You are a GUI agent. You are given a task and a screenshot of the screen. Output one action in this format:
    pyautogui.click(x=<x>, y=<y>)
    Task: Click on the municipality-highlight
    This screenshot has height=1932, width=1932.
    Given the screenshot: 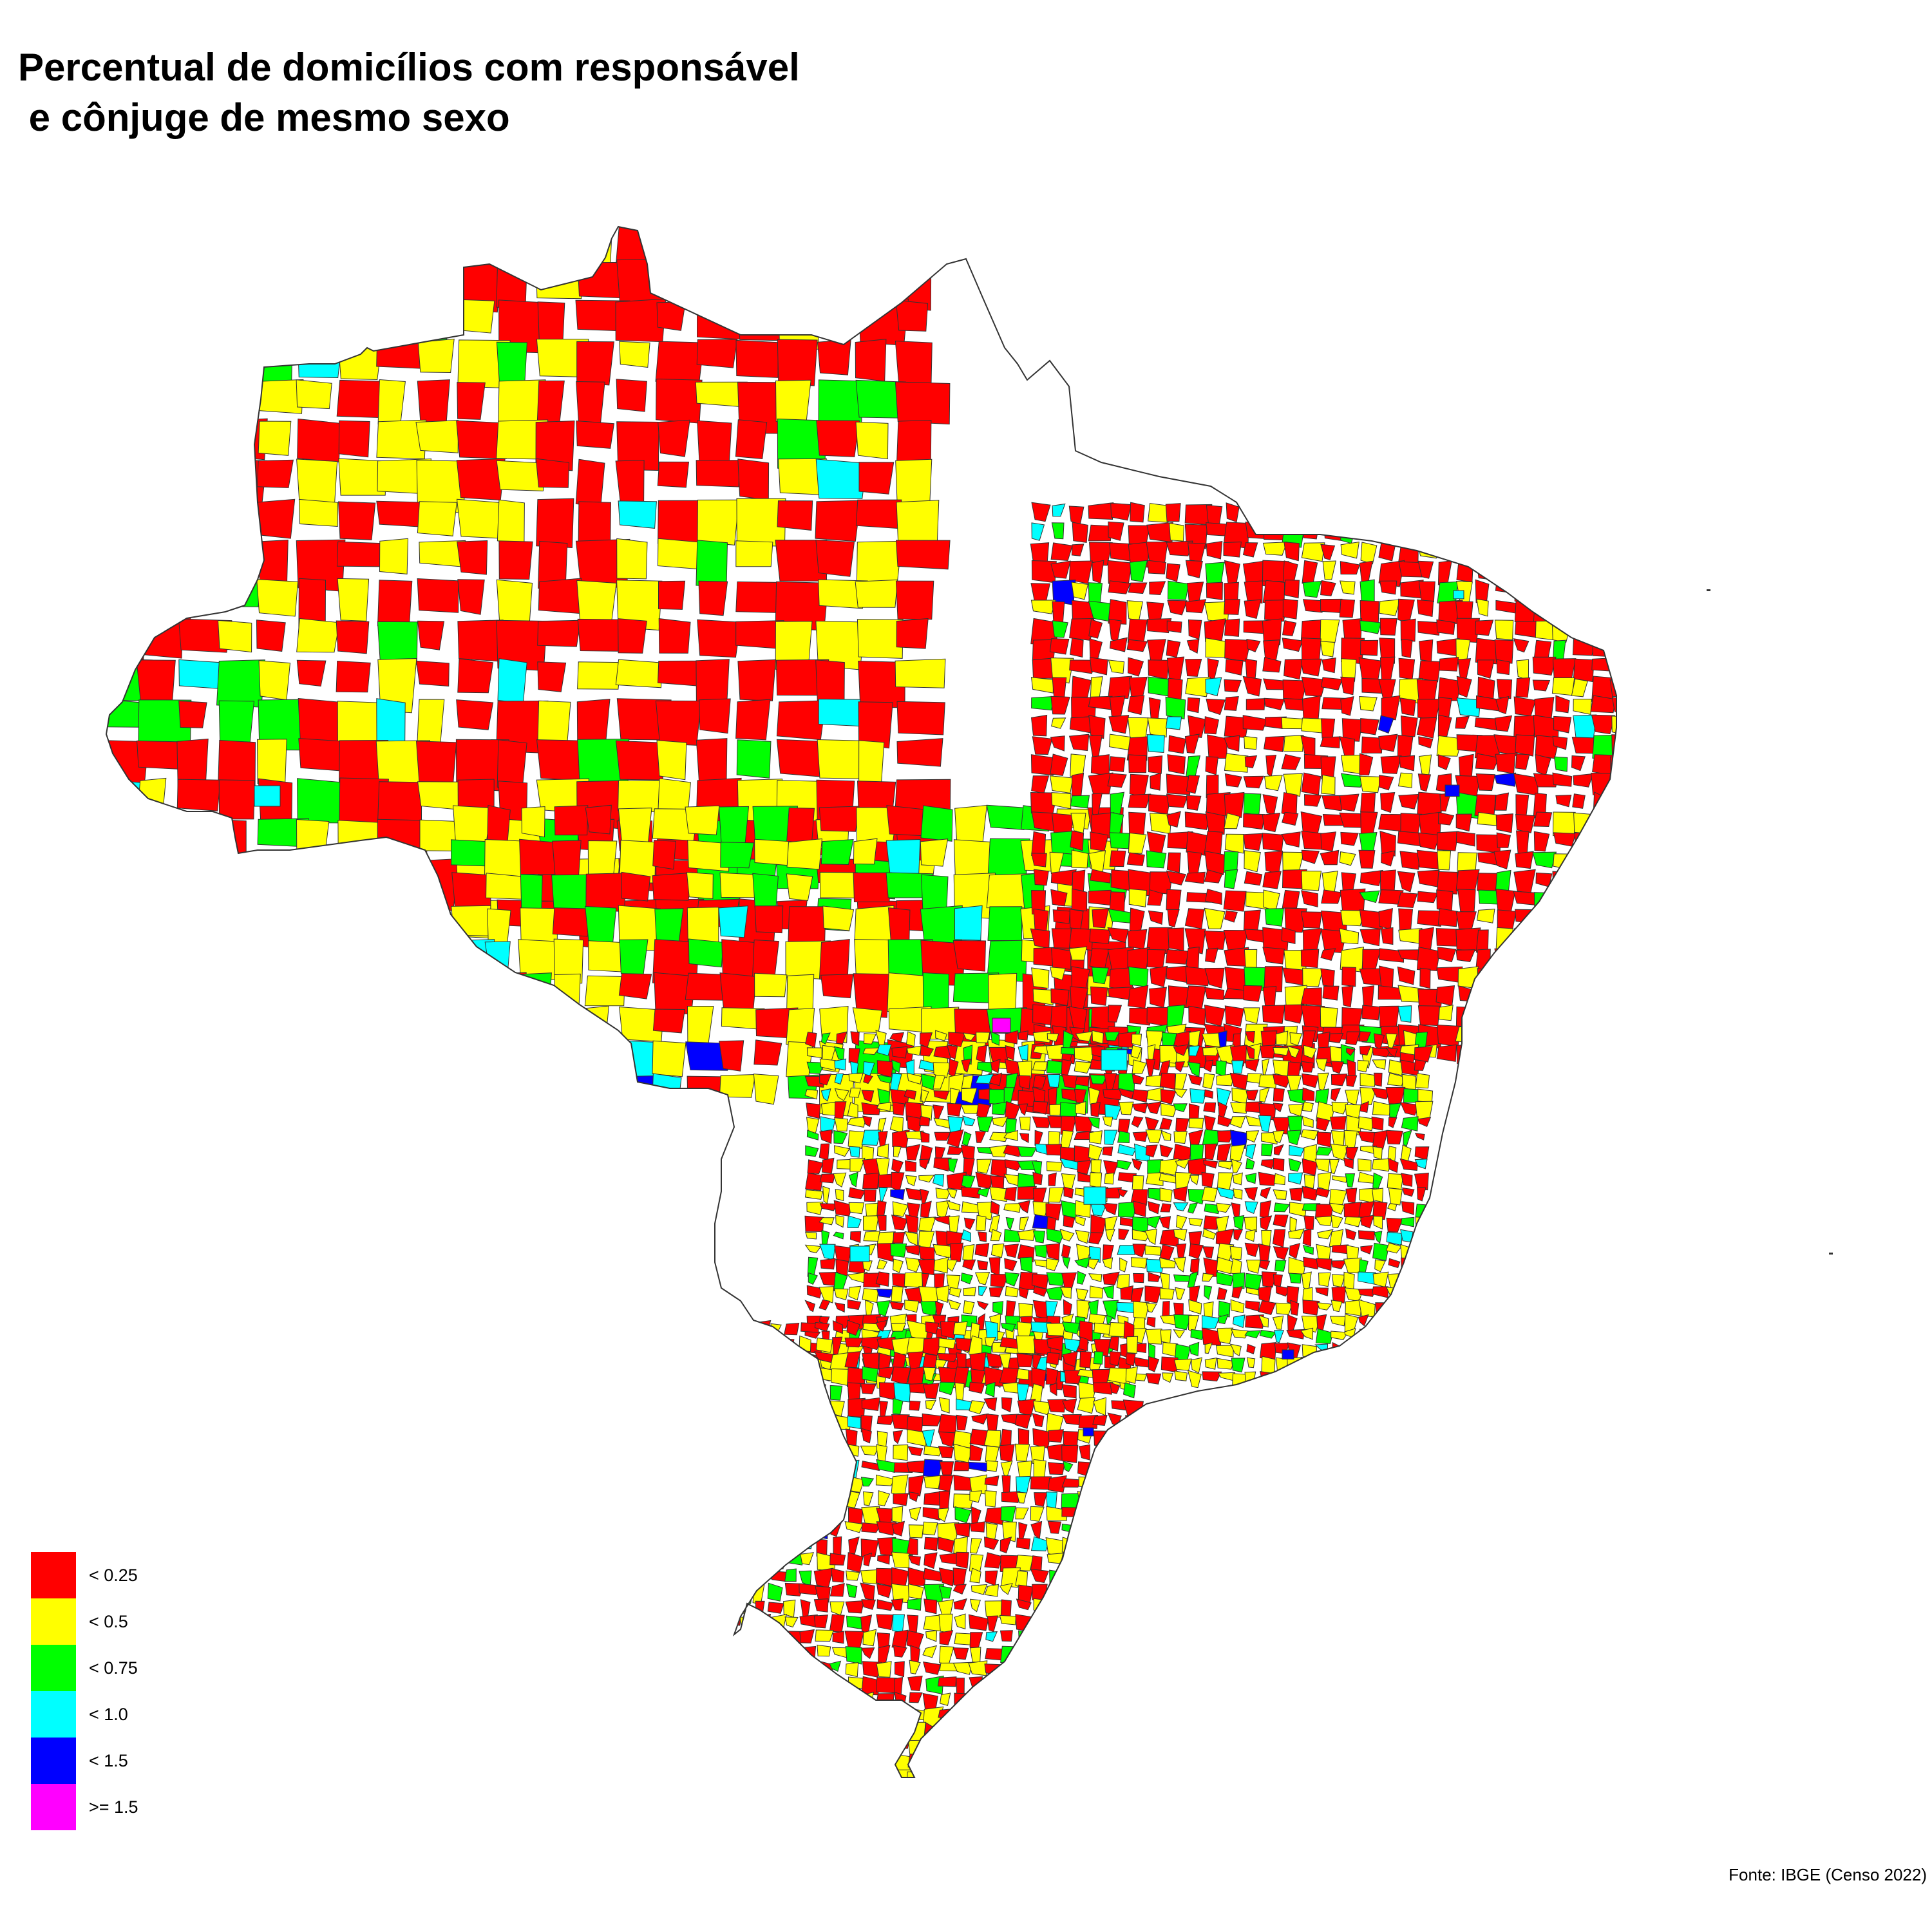 What is the action you would take?
    pyautogui.click(x=267, y=796)
    